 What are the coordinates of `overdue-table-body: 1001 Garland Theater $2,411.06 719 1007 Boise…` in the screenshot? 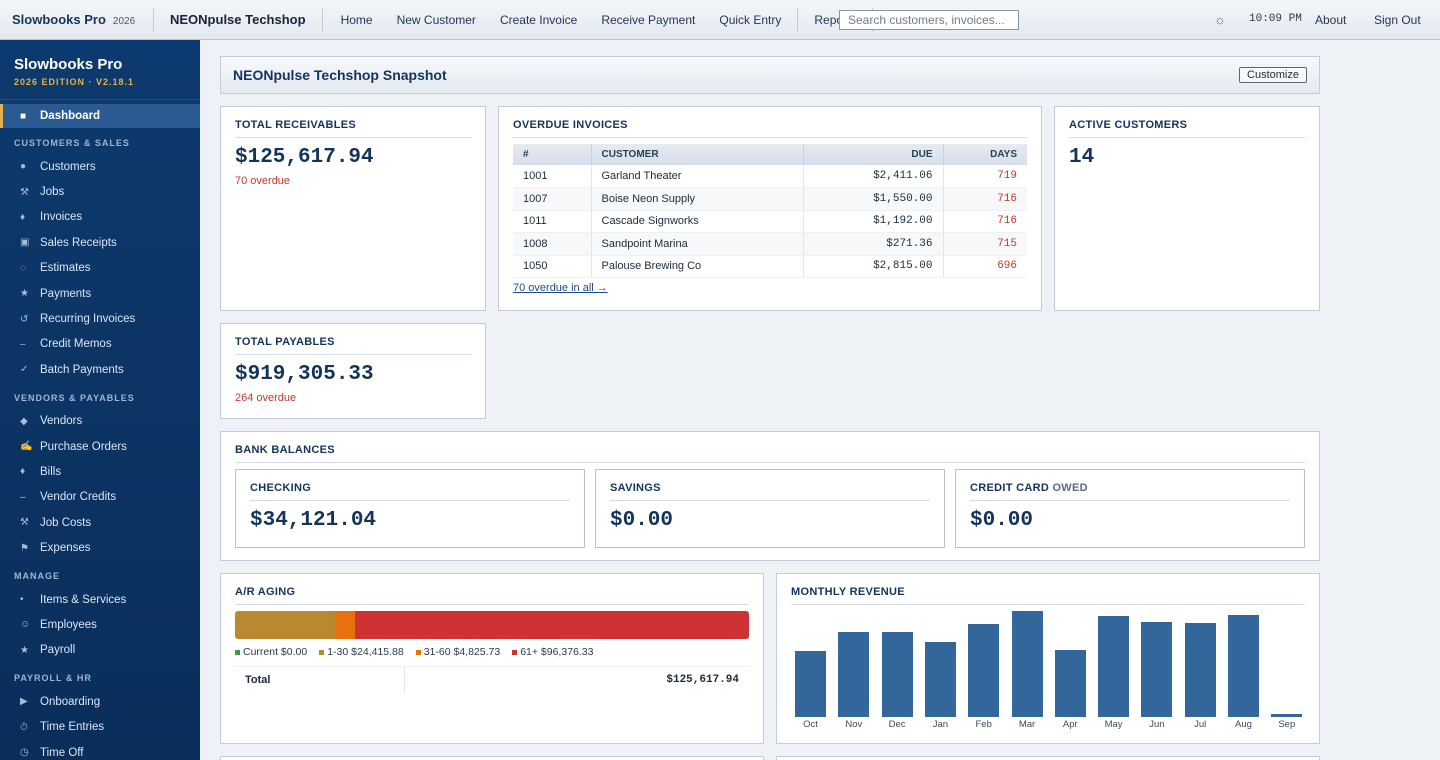 It's located at (770, 221).